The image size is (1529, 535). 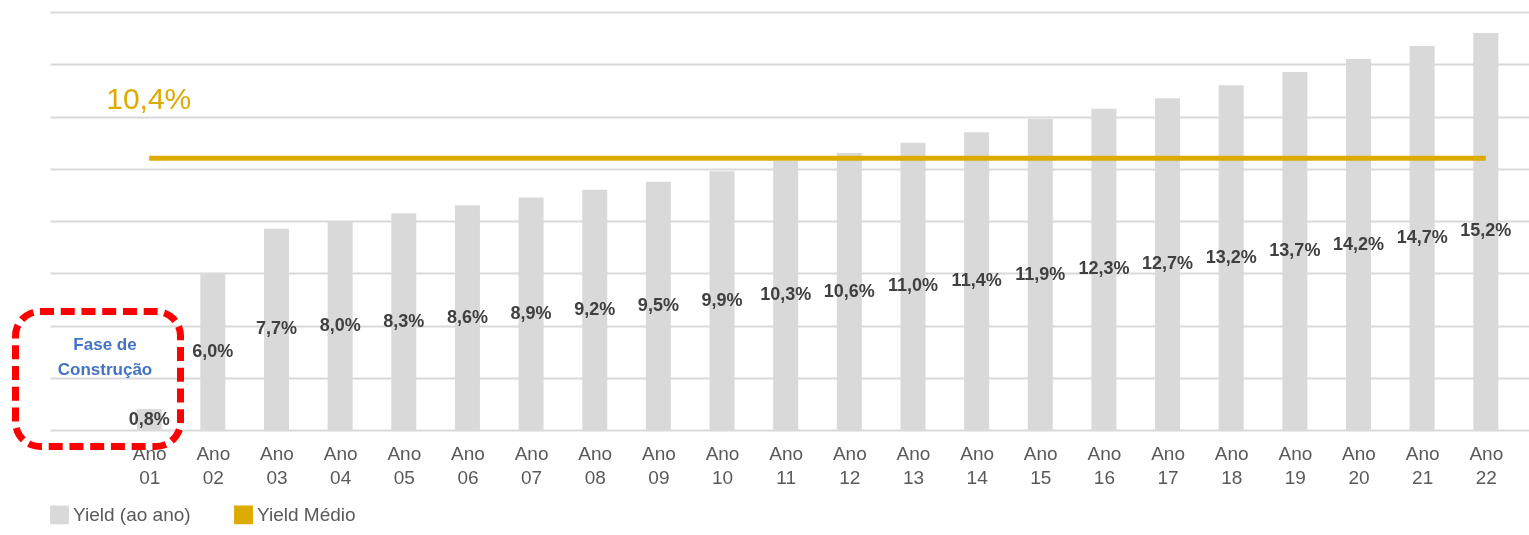 I want to click on x-tick-label: Ano 06, so click(x=468, y=465).